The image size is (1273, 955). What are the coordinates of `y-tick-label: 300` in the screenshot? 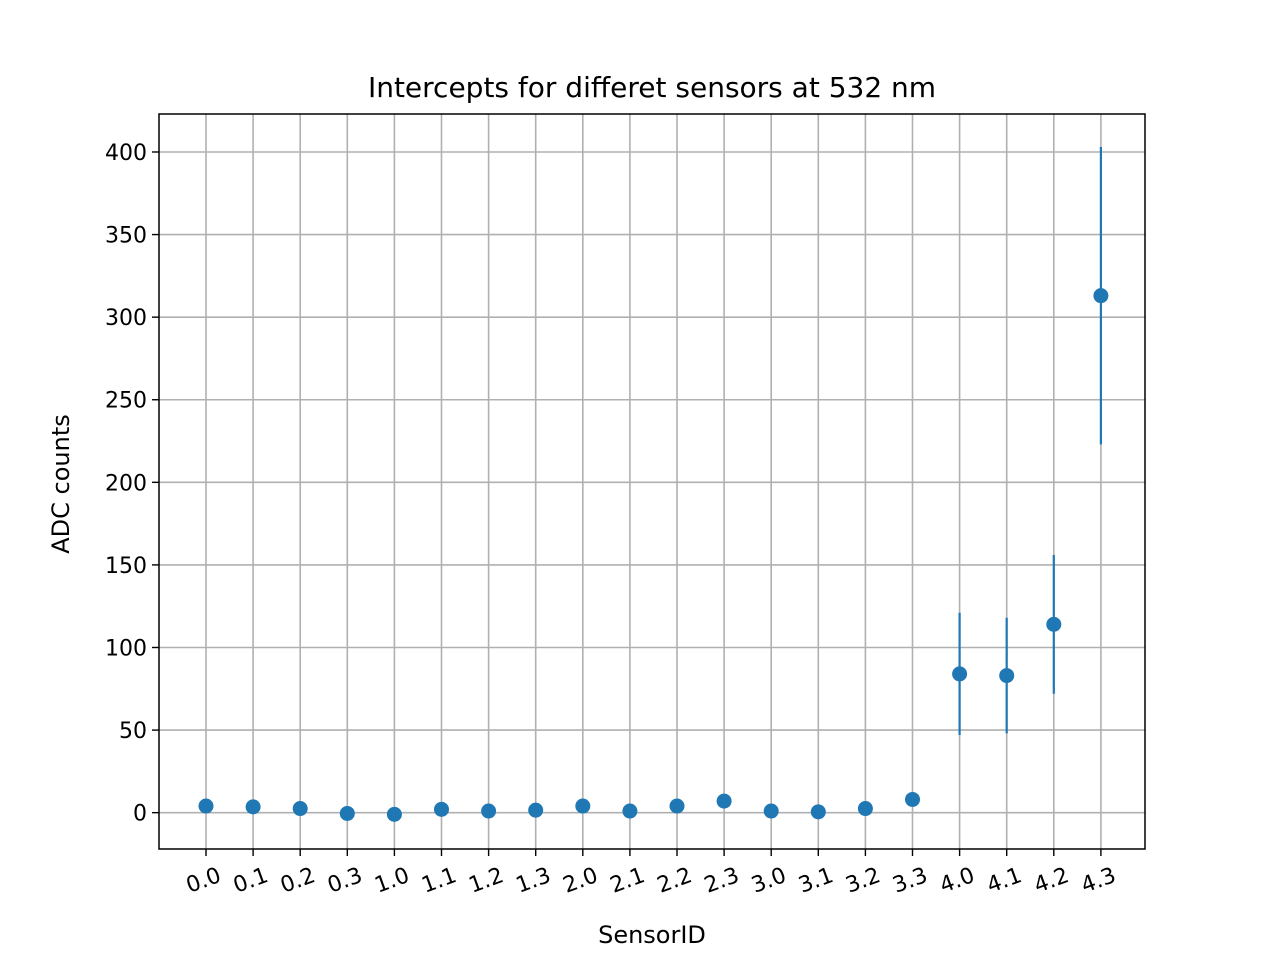 It's located at (126, 318).